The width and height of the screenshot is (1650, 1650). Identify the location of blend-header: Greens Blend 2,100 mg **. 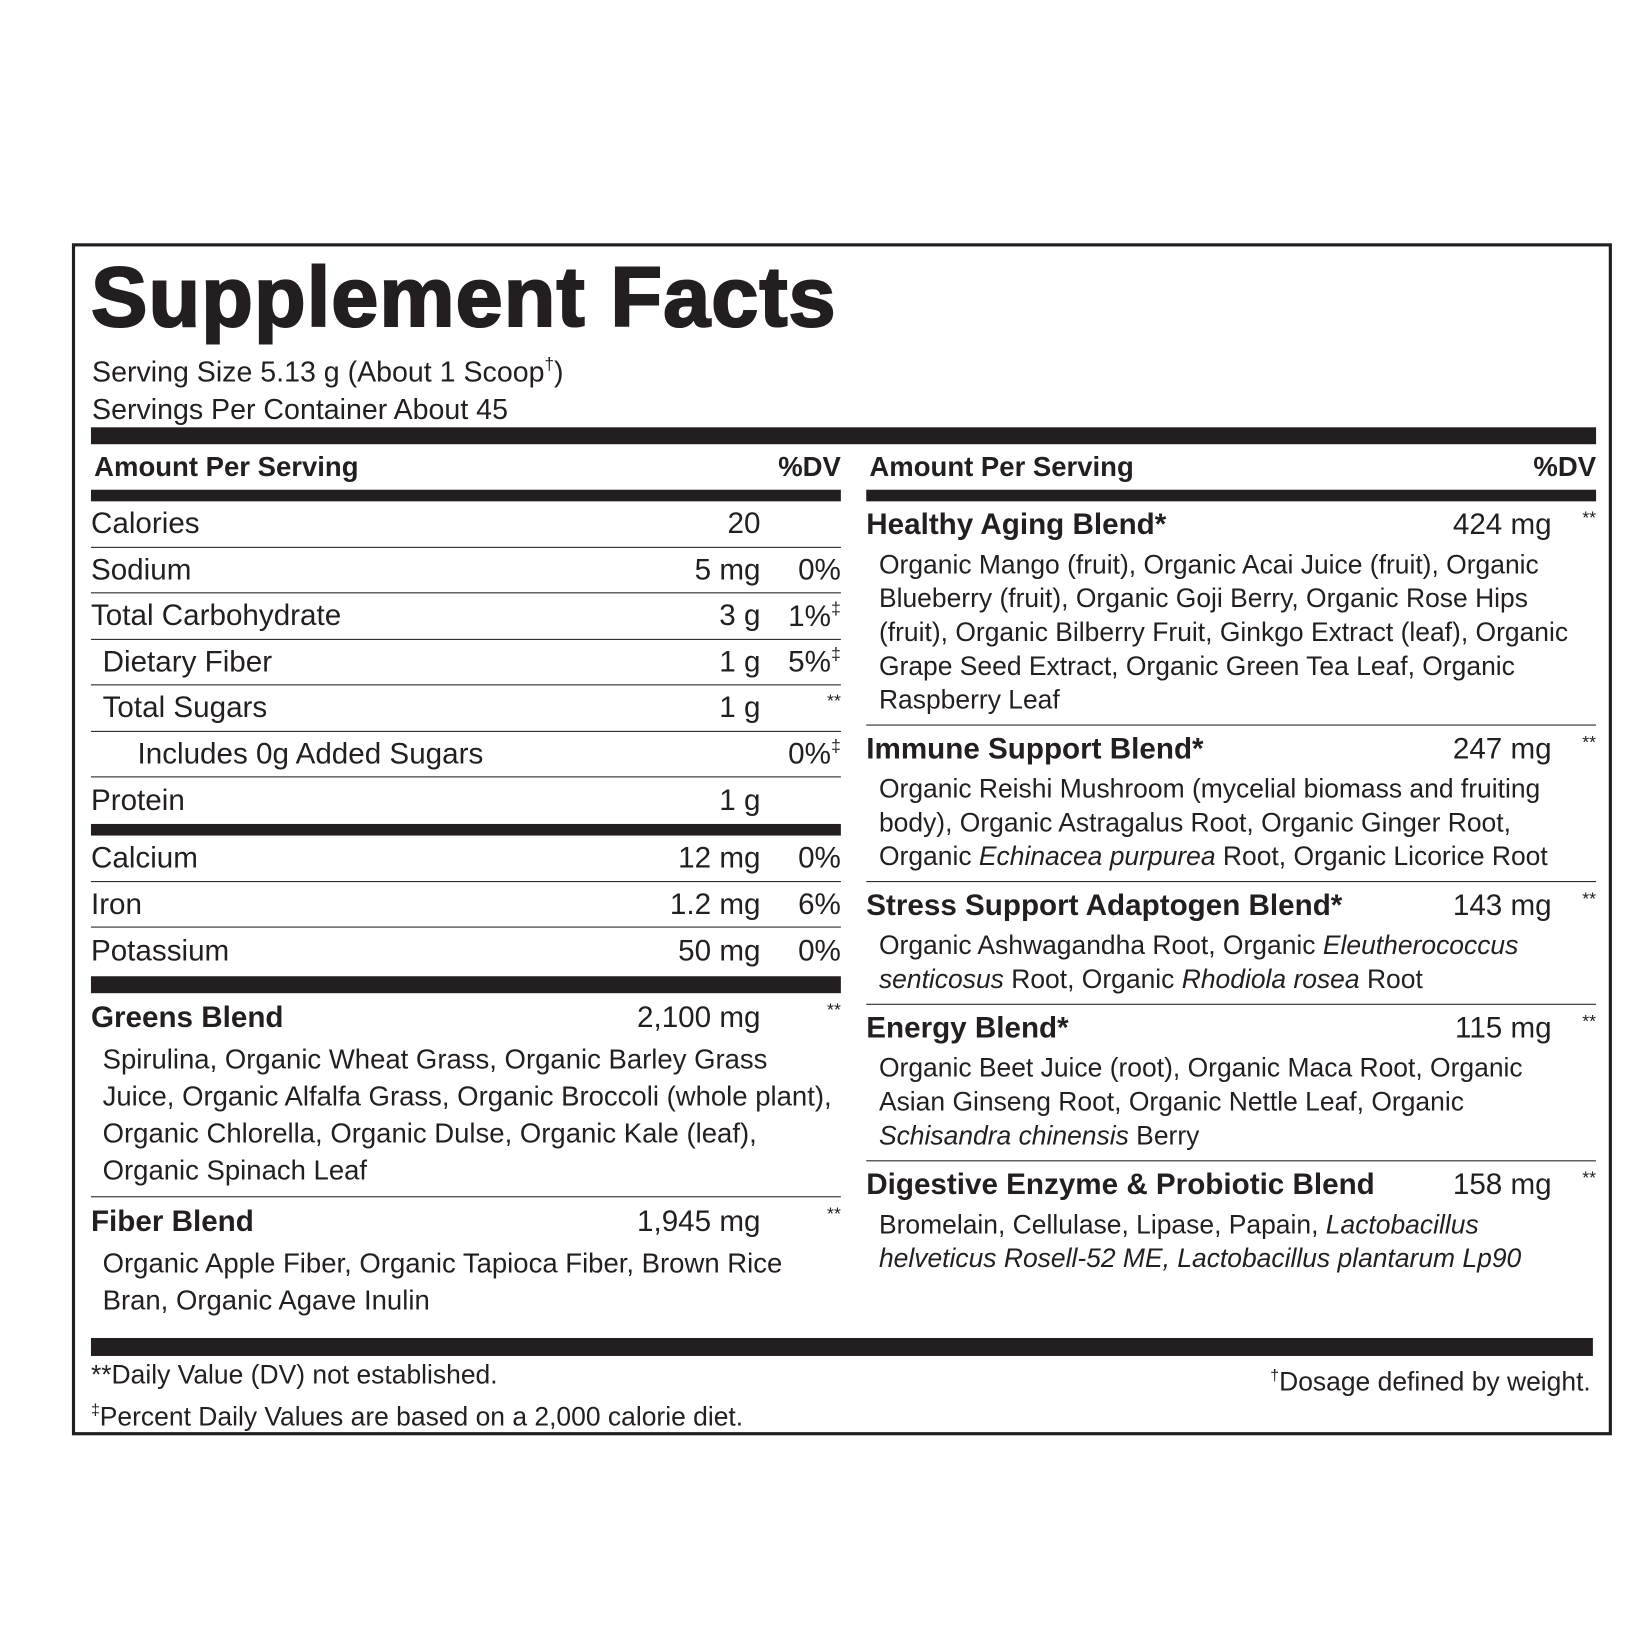
(466, 1017).